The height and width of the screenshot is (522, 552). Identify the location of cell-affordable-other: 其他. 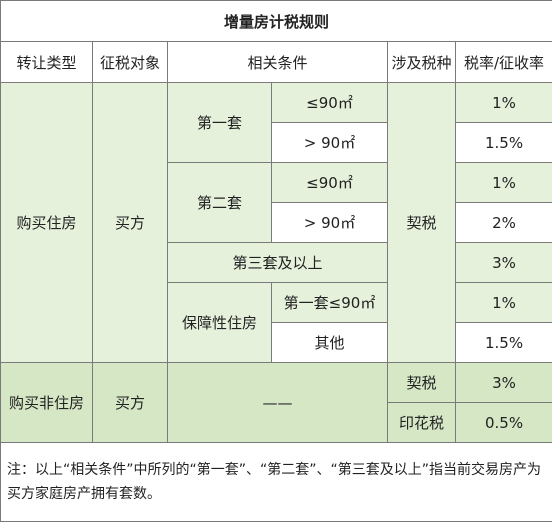
(330, 343).